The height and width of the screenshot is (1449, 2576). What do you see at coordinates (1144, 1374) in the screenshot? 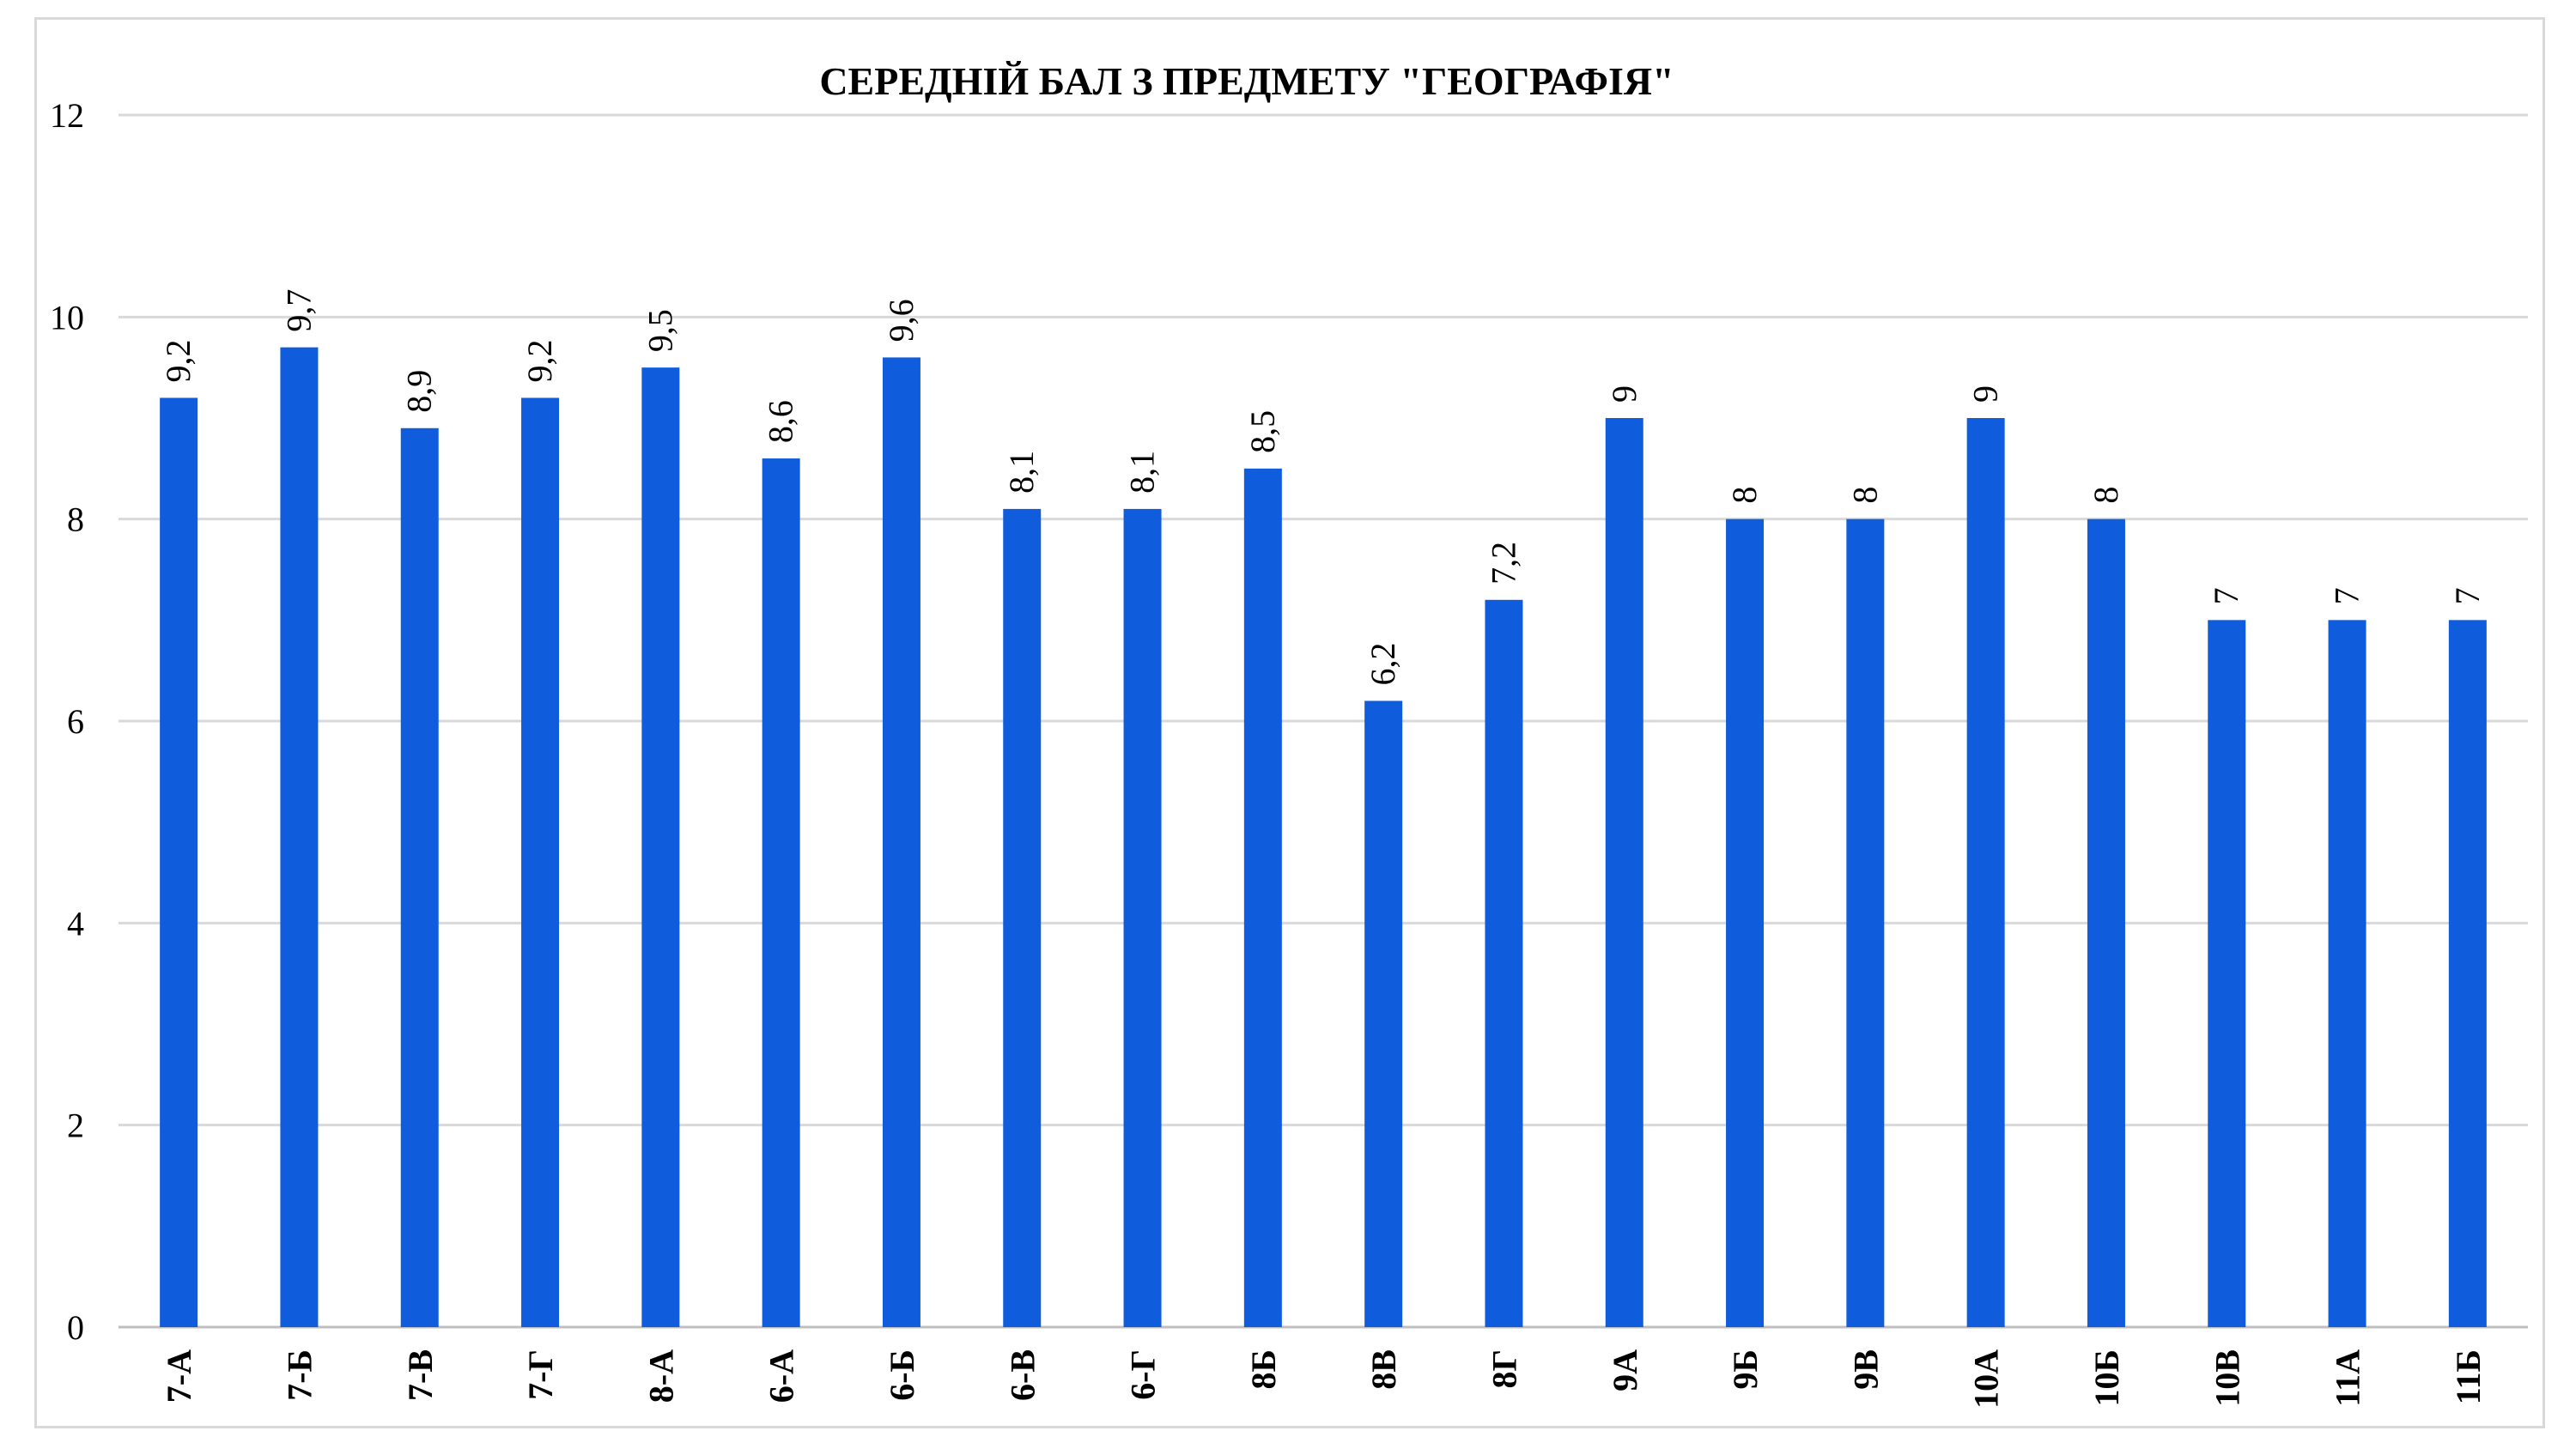
I see `x-tick-label: 6-Г` at bounding box center [1144, 1374].